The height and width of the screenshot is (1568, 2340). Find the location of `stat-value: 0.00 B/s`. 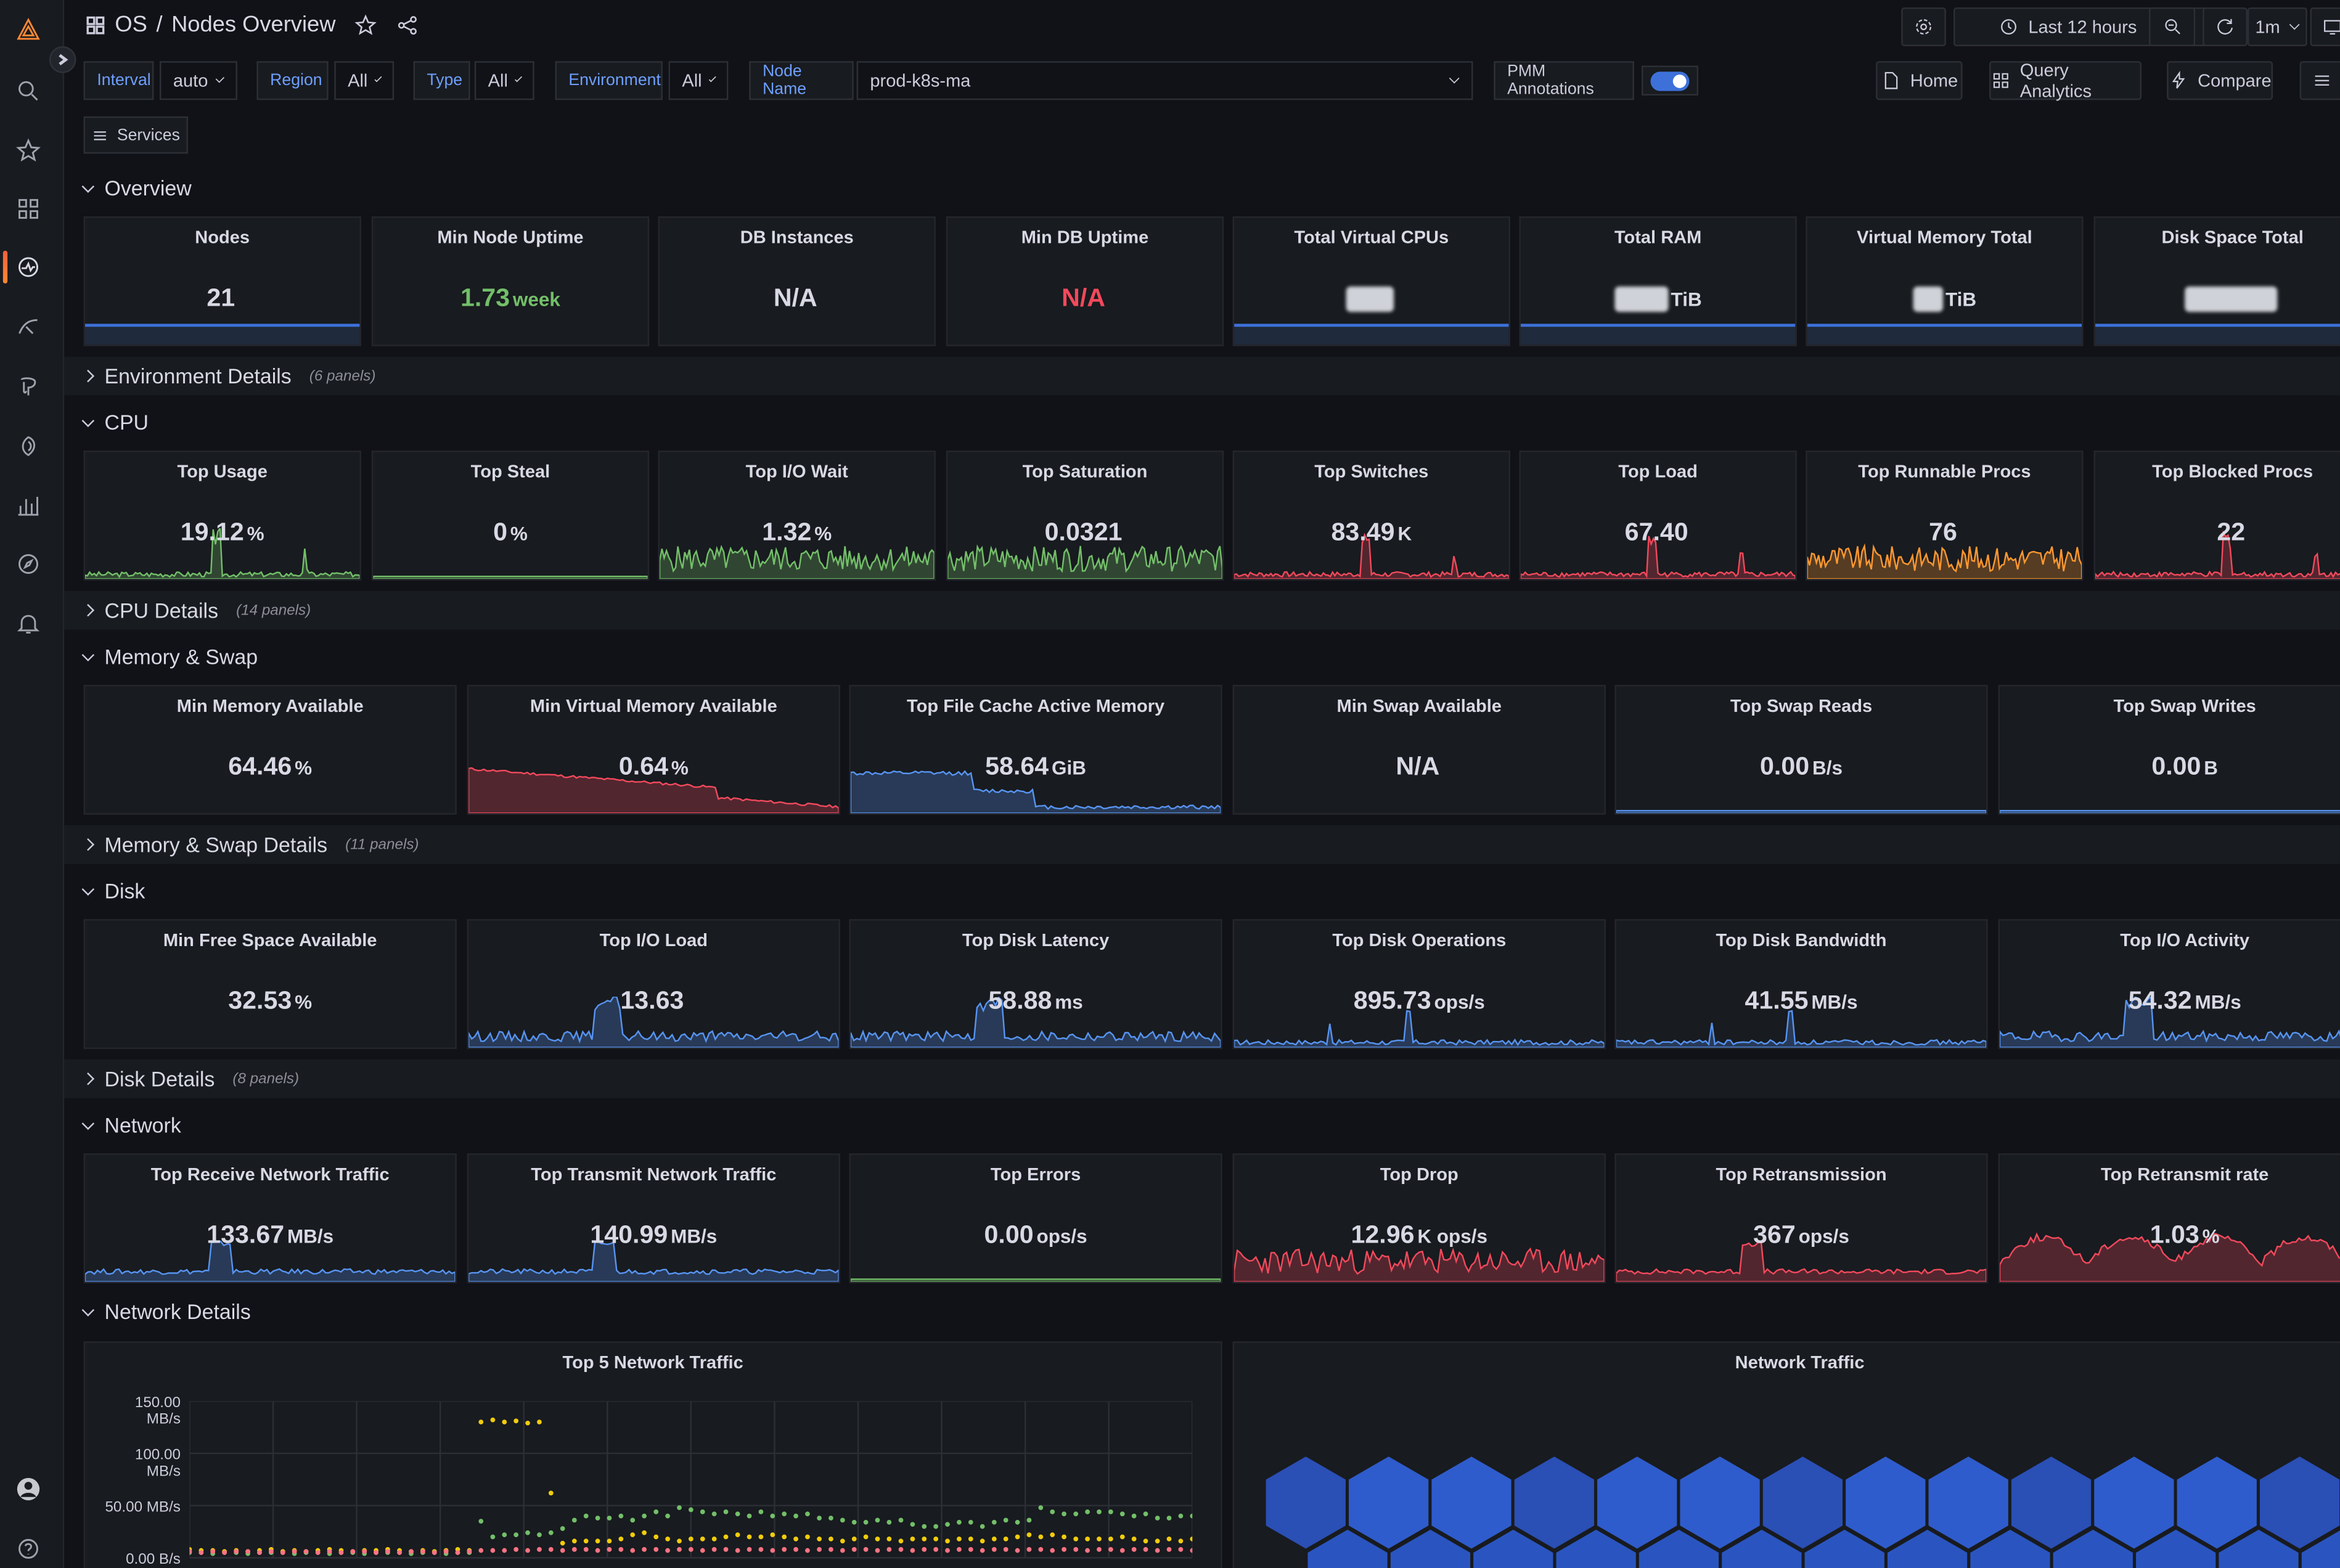

stat-value: 0.00 B/s is located at coordinates (1801, 767).